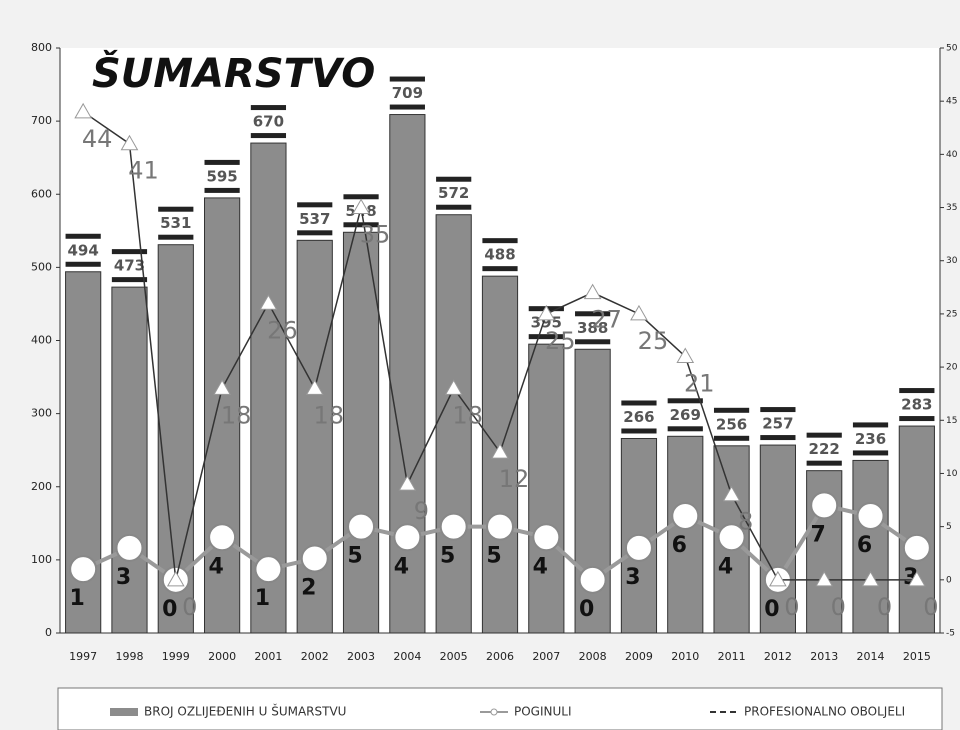 This screenshot has width=960, height=730. What do you see at coordinates (917, 656) in the screenshot?
I see `x-tick-label: 2015` at bounding box center [917, 656].